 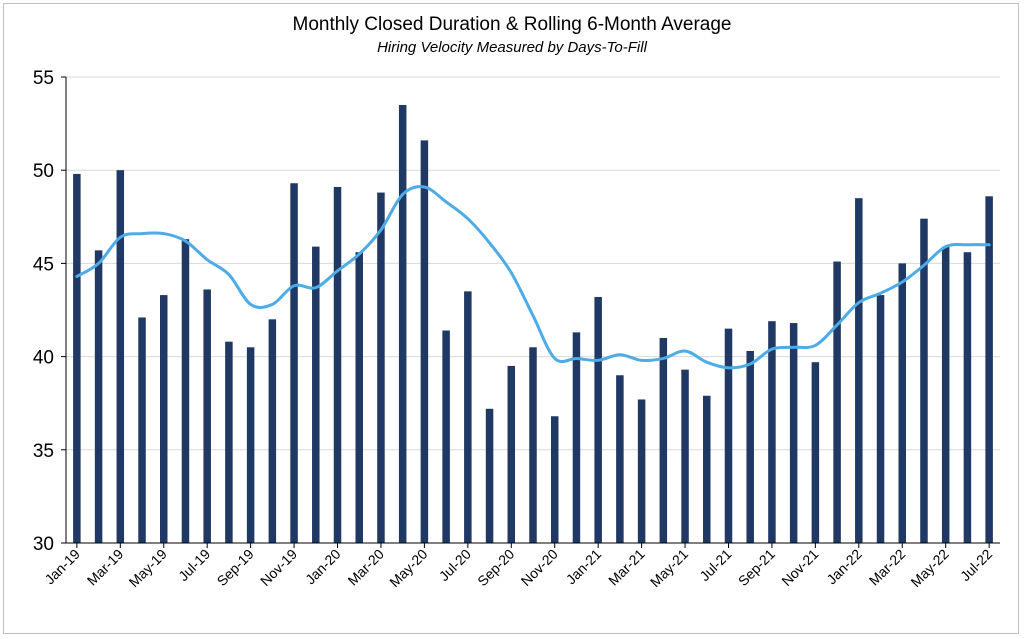 I want to click on x-tick-label-Jan-21: Jan-21, so click(x=584, y=567).